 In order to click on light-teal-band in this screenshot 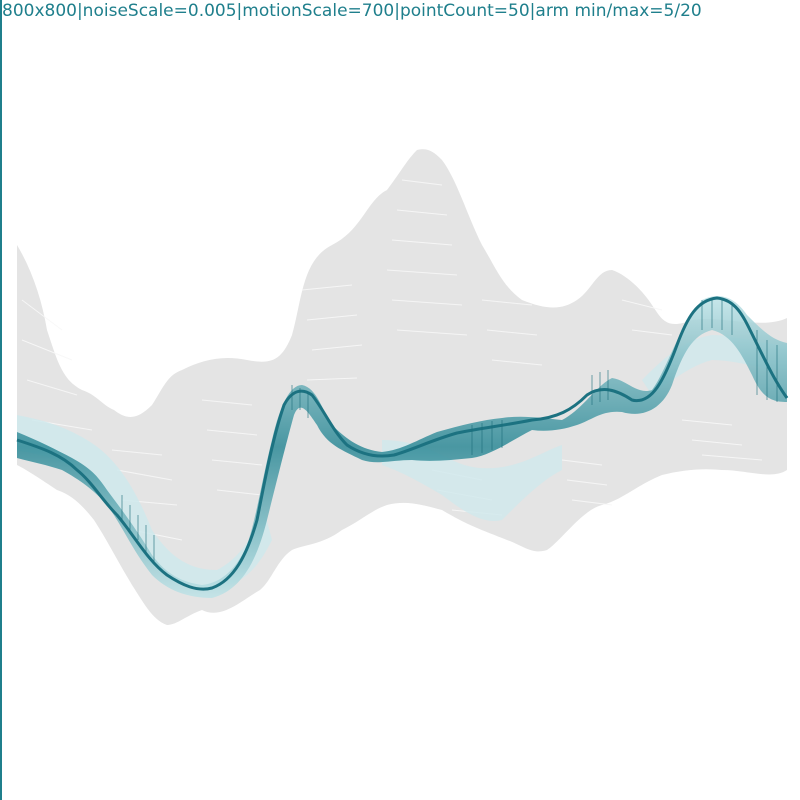, I will do `click(144, 502)`.